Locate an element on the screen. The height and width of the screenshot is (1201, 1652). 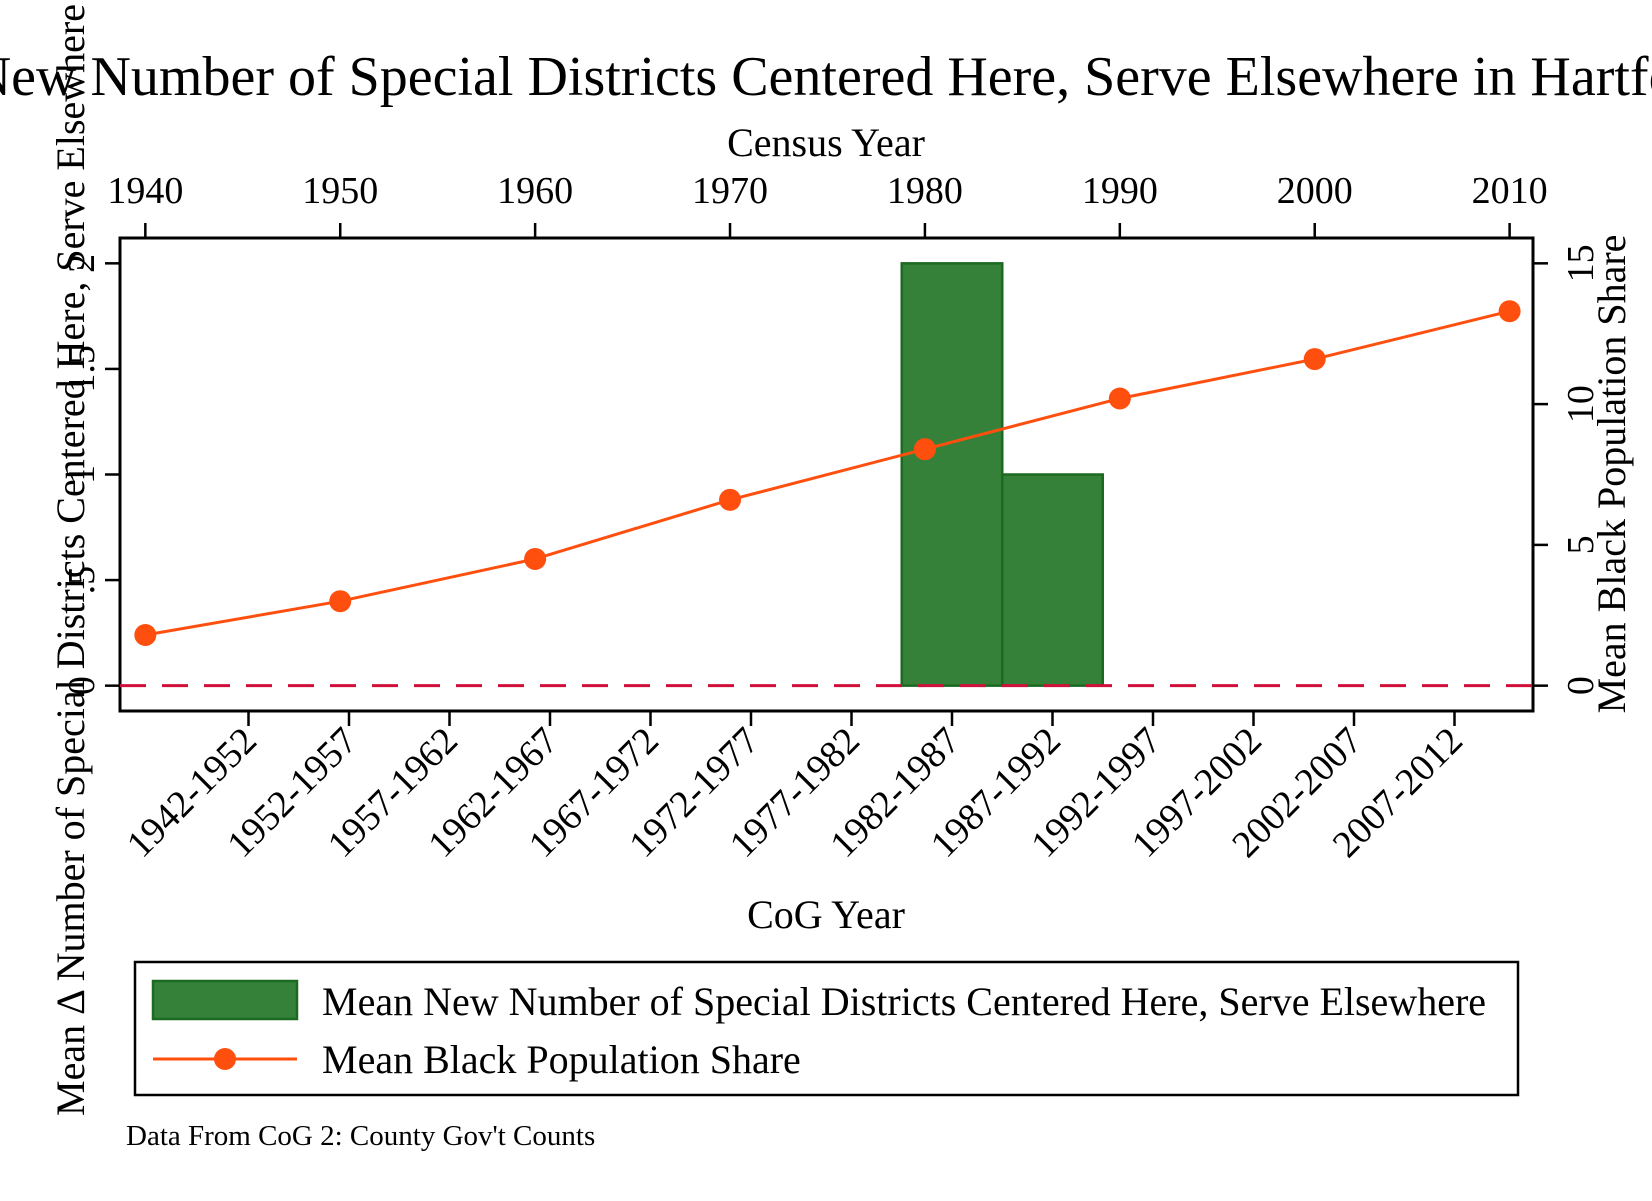
bottom-axis-title: CoG Year is located at coordinates (826, 914).